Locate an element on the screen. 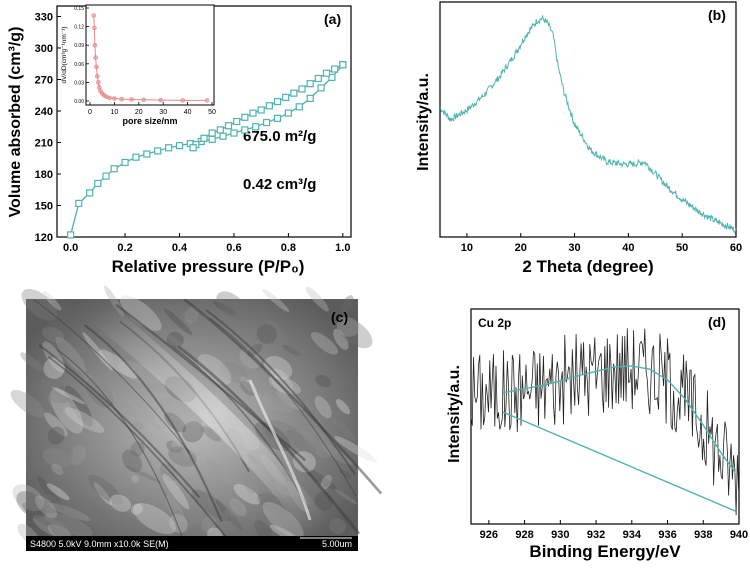 This screenshot has height=573, width=750. panel-a-ytick-label: 300 is located at coordinates (44, 49).